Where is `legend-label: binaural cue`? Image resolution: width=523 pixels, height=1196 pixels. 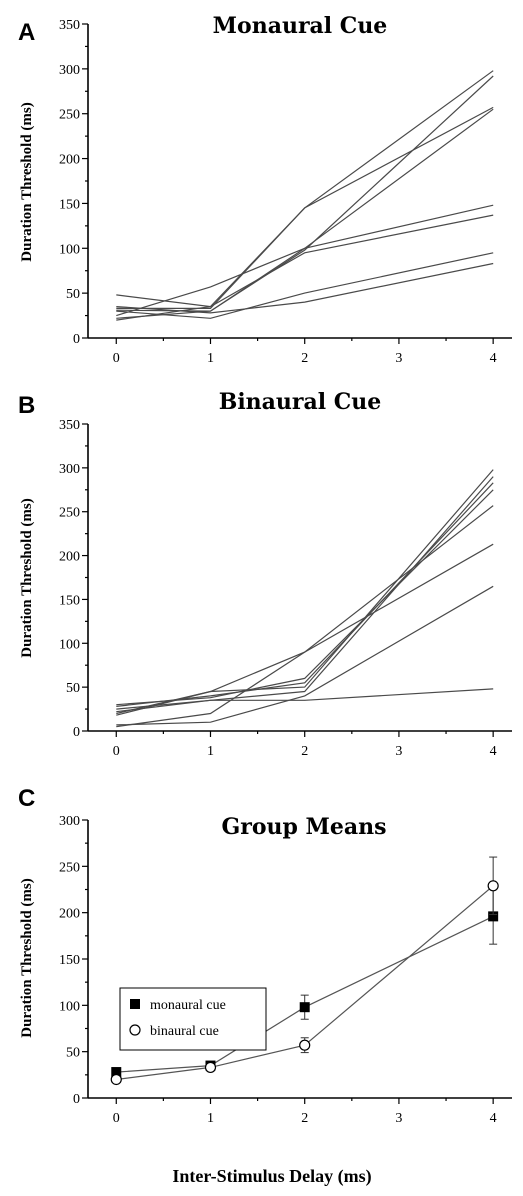 legend-label: binaural cue is located at coordinates (184, 1031).